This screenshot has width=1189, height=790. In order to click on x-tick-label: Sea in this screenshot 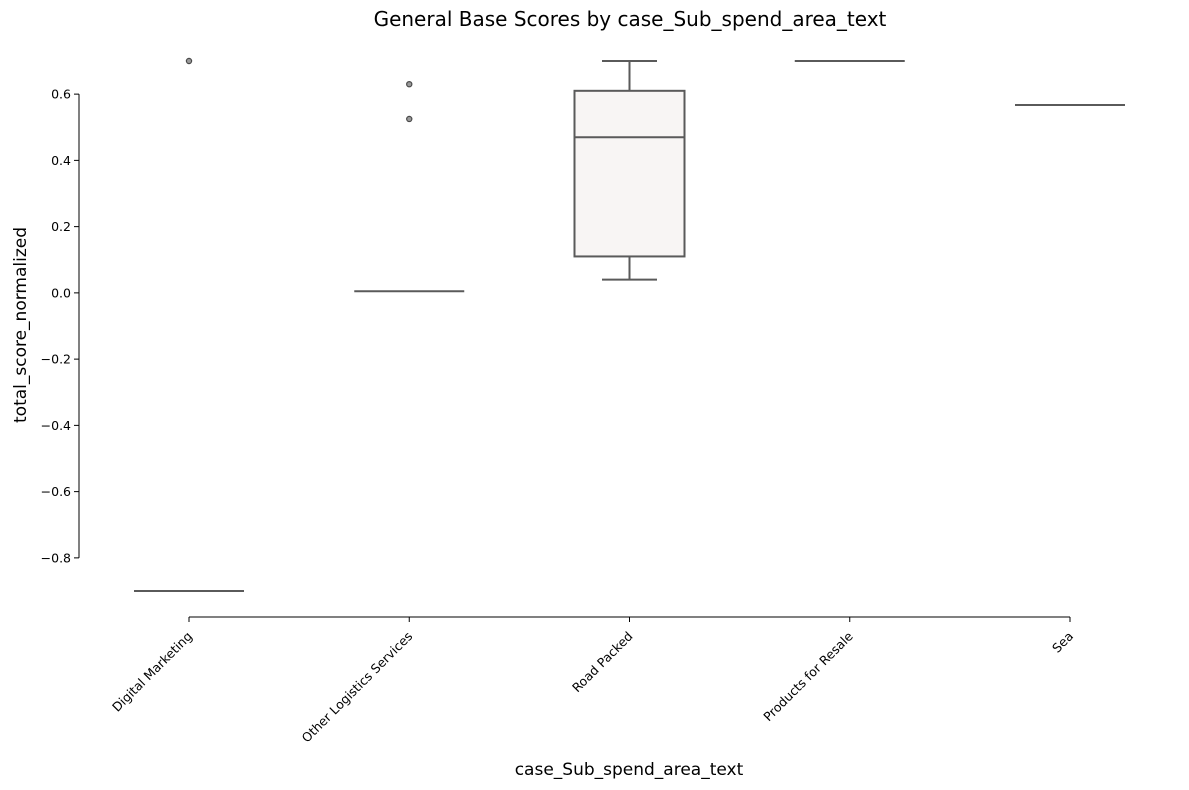, I will do `click(1062, 642)`.